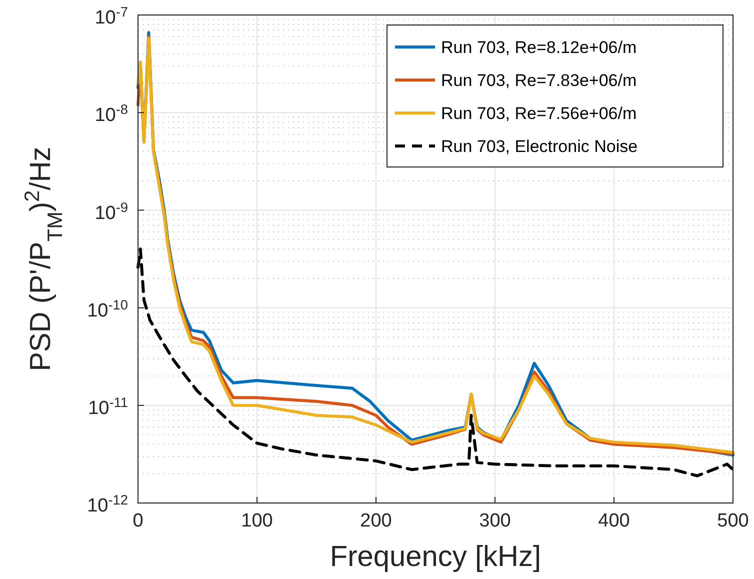 Image resolution: width=754 pixels, height=579 pixels. I want to click on legend-label: Run 703, Re=7.83e+06/m, so click(539, 80).